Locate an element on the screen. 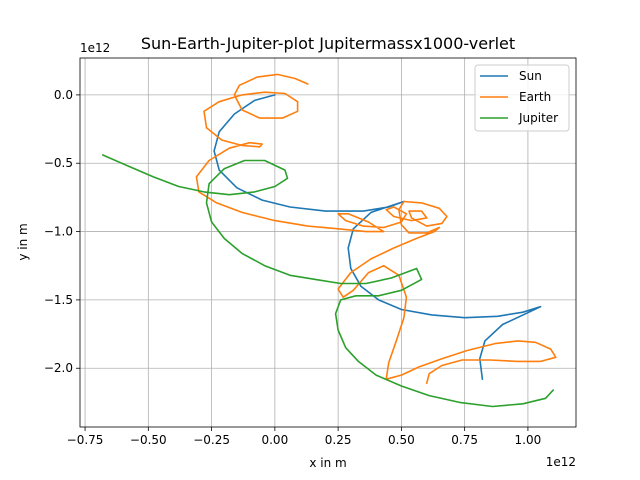 Image resolution: width=640 pixels, height=480 pixels. y-tick-label: −1.5 is located at coordinates (58, 300).